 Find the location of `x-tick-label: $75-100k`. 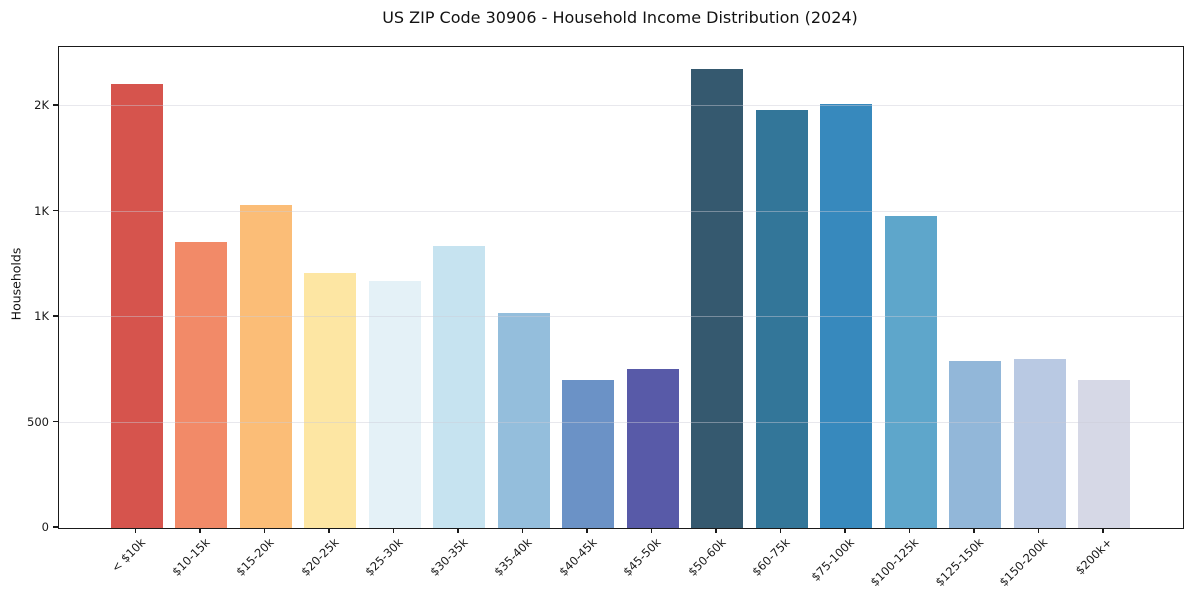

x-tick-label: $75-100k is located at coordinates (833, 559).